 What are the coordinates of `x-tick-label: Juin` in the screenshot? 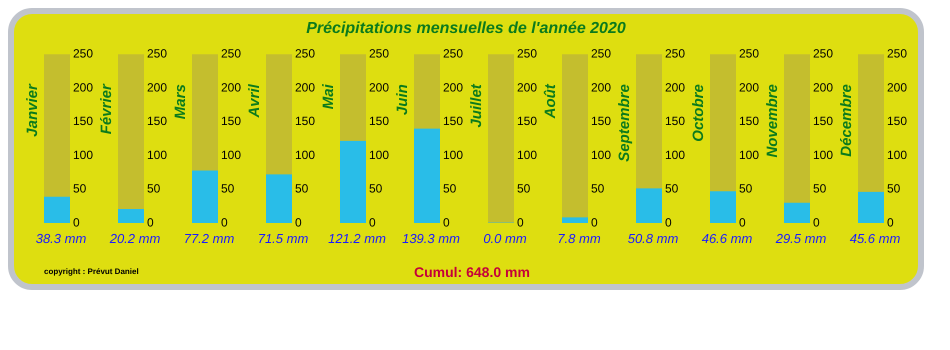 It's located at (403, 100).